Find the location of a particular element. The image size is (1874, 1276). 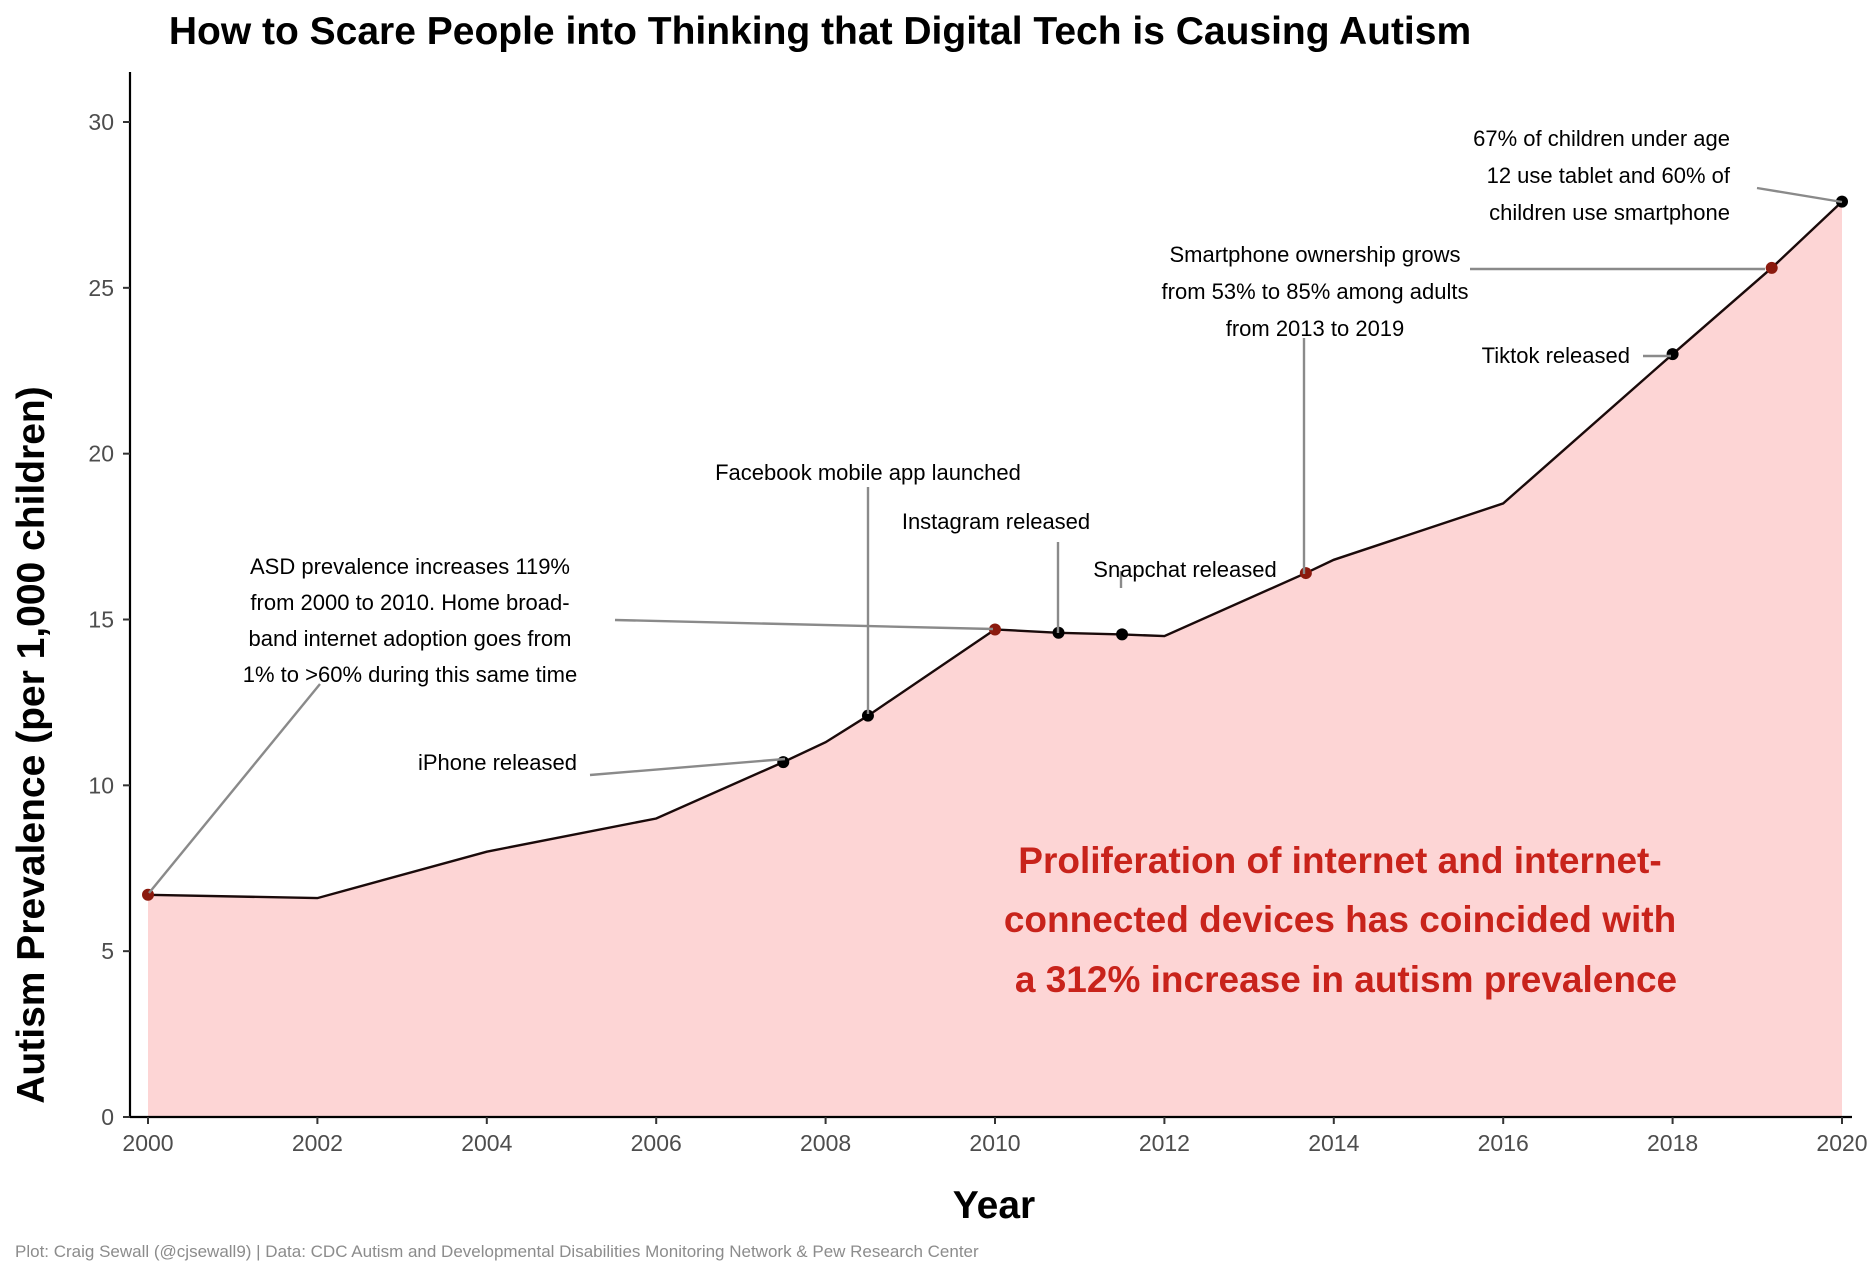

x-tick-label: 2002 is located at coordinates (317, 1143).